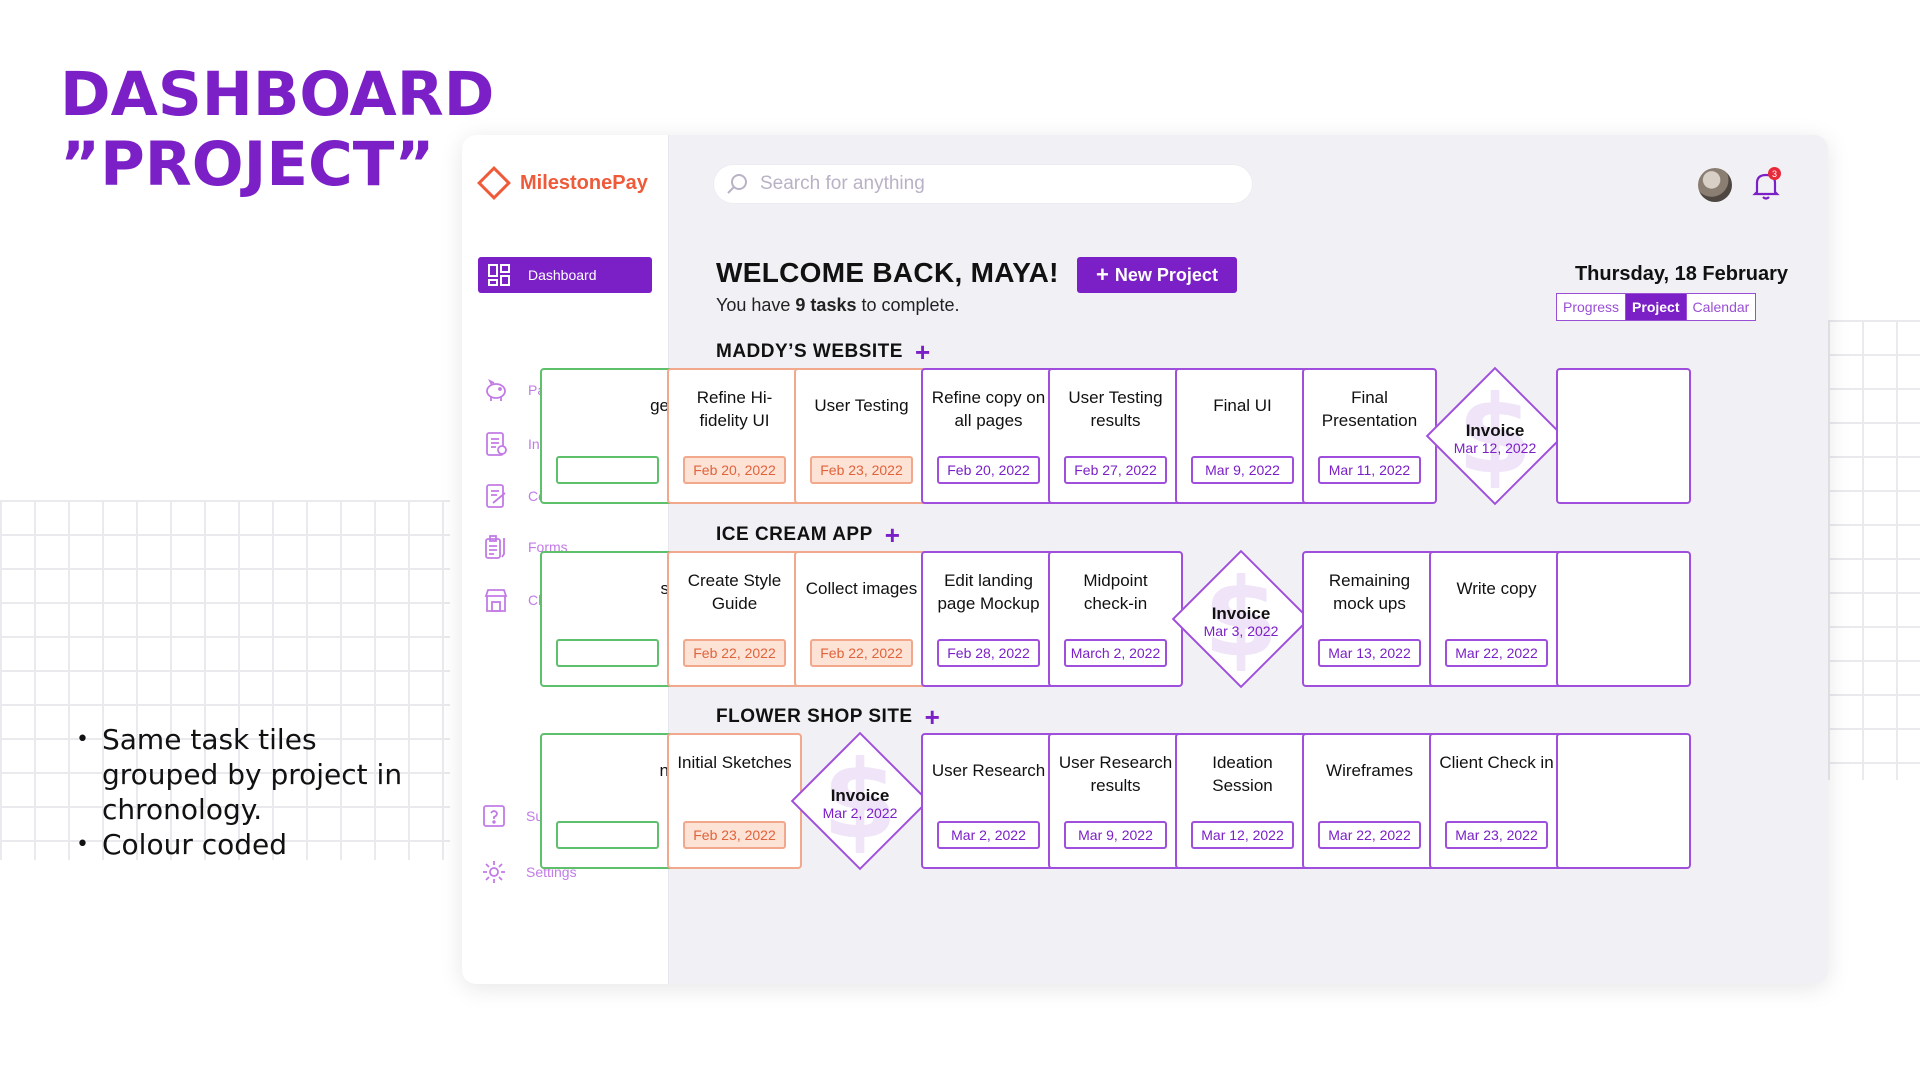  I want to click on tab-progress: Progress, so click(1591, 307).